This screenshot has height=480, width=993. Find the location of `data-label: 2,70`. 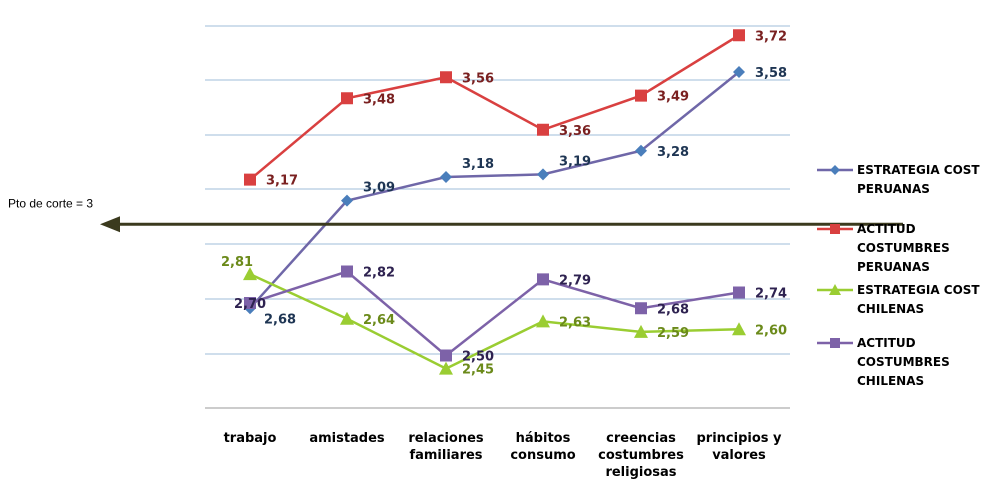

data-label: 2,70 is located at coordinates (250, 304).